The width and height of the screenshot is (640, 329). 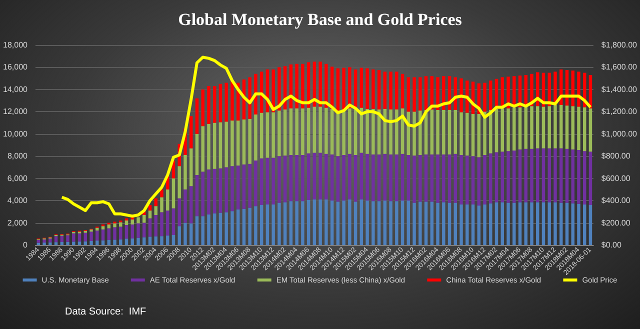 What do you see at coordinates (17, 156) in the screenshot?
I see `y-tick-label: 8,000` at bounding box center [17, 156].